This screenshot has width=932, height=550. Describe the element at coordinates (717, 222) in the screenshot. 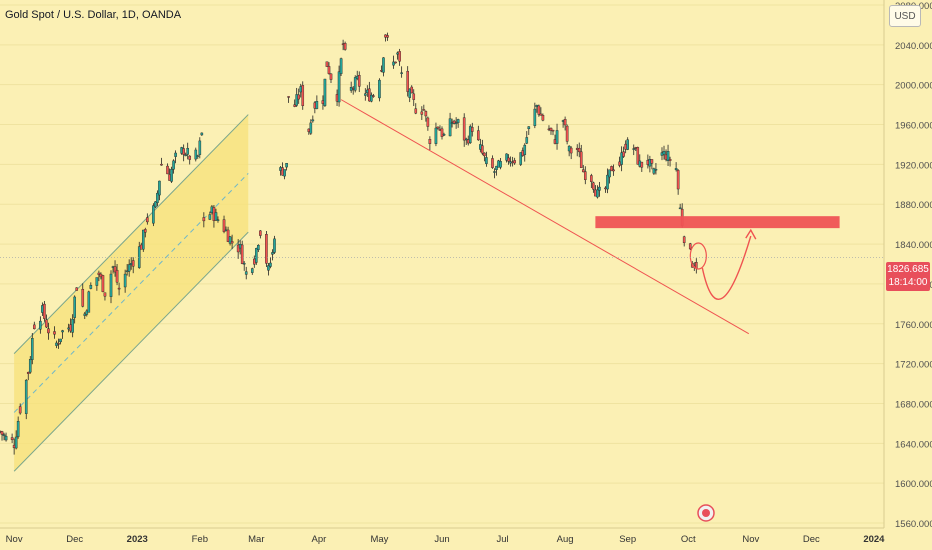

I see `resistance-zone` at that location.